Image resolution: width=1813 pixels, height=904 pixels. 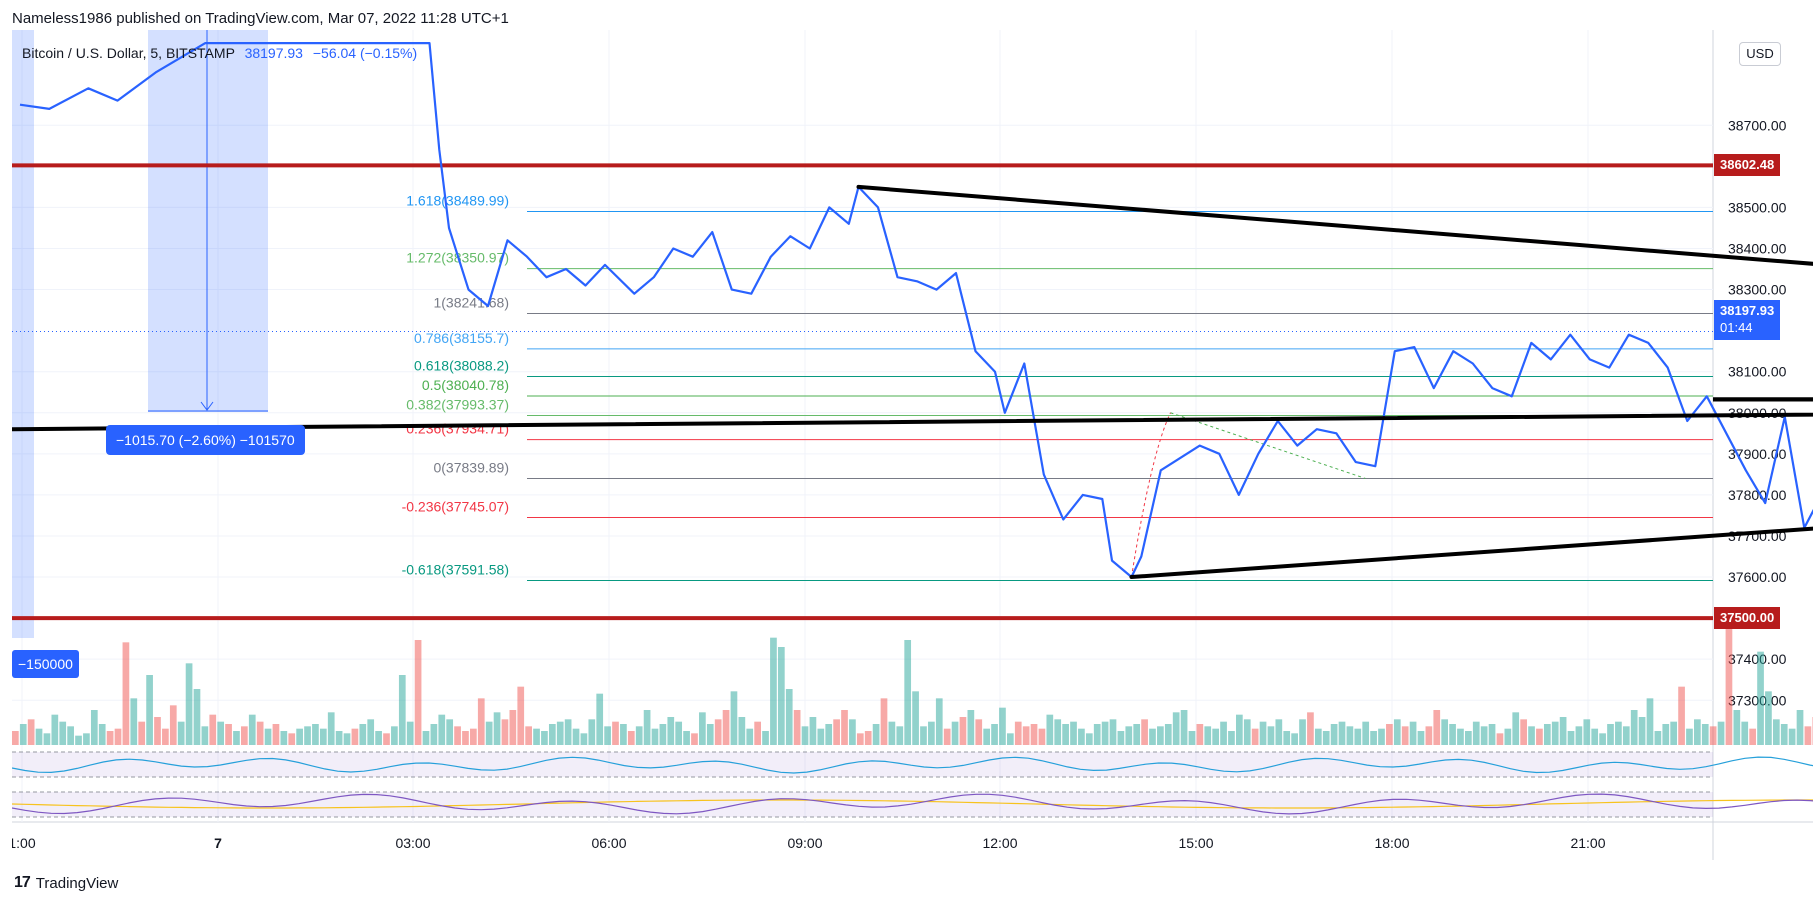 What do you see at coordinates (1757, 495) in the screenshot?
I see `y-tick-label: 37800.00` at bounding box center [1757, 495].